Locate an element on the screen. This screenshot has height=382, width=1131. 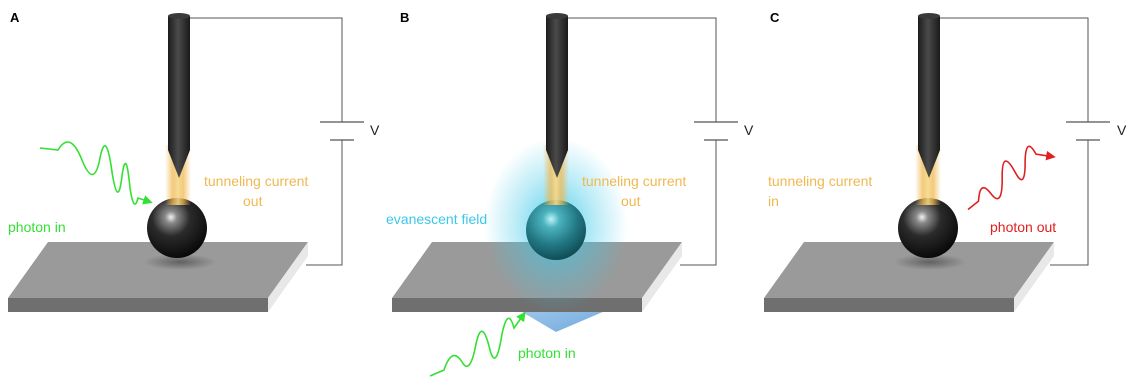
photon-label: photon out is located at coordinates (1023, 227).